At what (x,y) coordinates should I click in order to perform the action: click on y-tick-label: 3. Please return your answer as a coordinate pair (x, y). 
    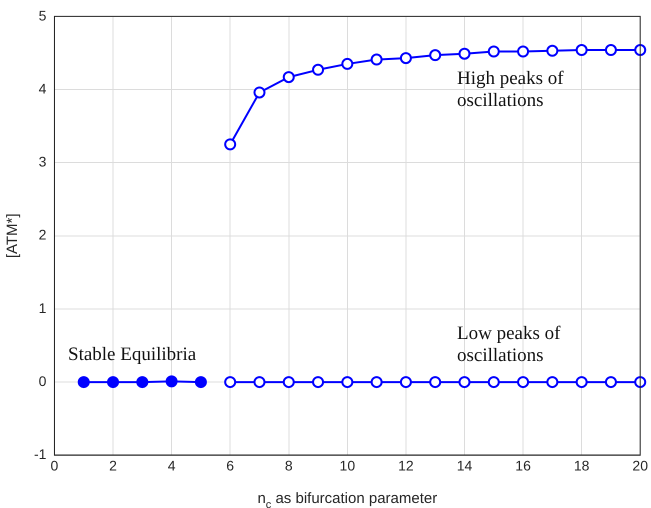
    Looking at the image, I should click on (42, 162).